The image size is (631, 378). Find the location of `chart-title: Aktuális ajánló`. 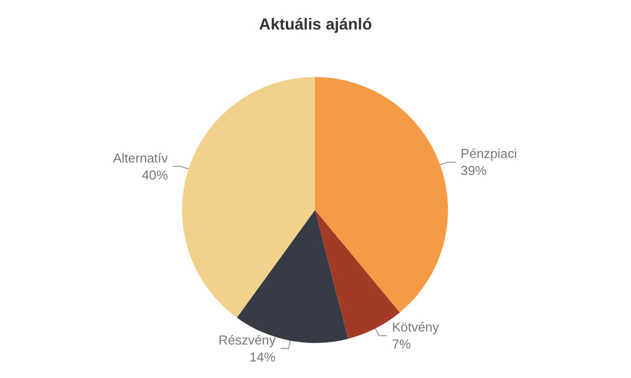

chart-title: Aktuális ajánló is located at coordinates (315, 25).